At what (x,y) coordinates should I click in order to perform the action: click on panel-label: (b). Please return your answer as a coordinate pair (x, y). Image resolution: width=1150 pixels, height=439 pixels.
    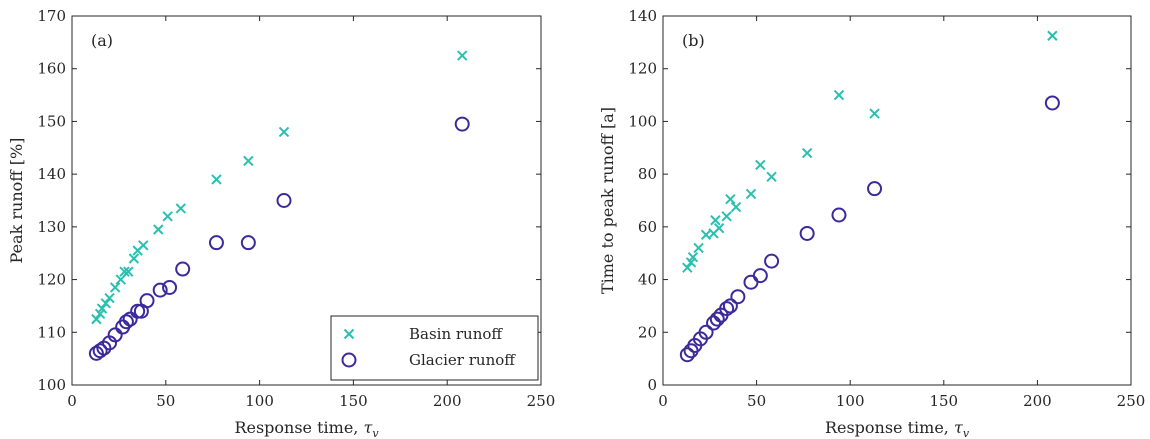
    Looking at the image, I should click on (693, 40).